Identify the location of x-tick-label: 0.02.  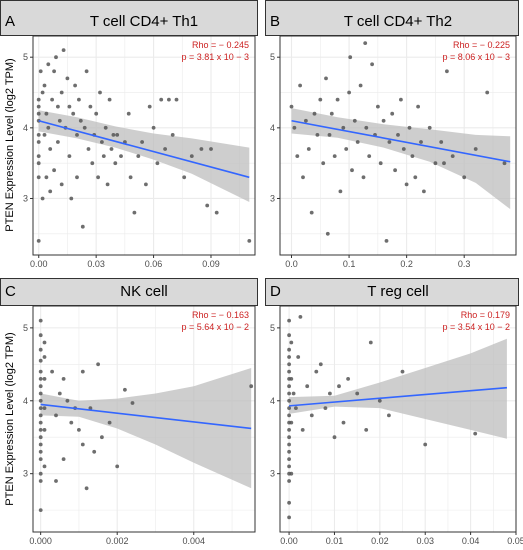
(380, 541).